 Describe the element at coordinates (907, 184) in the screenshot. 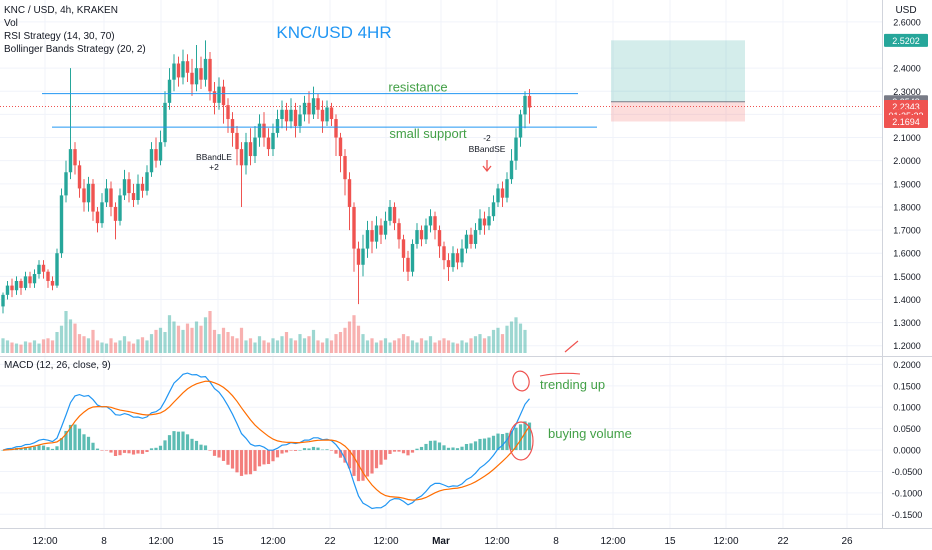

I see `price-tick-label: 1.9000` at that location.